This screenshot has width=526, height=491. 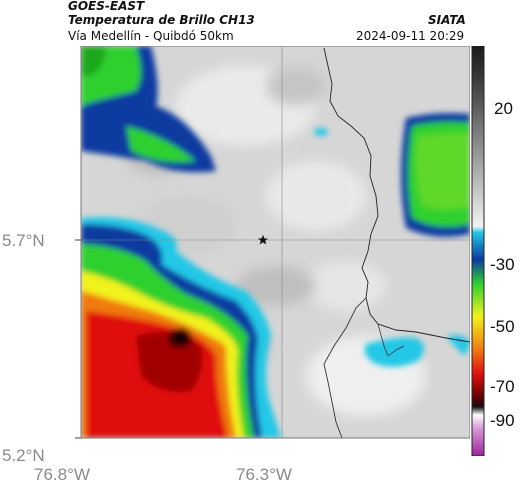 What do you see at coordinates (264, 474) in the screenshot?
I see `lon-label-76-3: 76.3°W` at bounding box center [264, 474].